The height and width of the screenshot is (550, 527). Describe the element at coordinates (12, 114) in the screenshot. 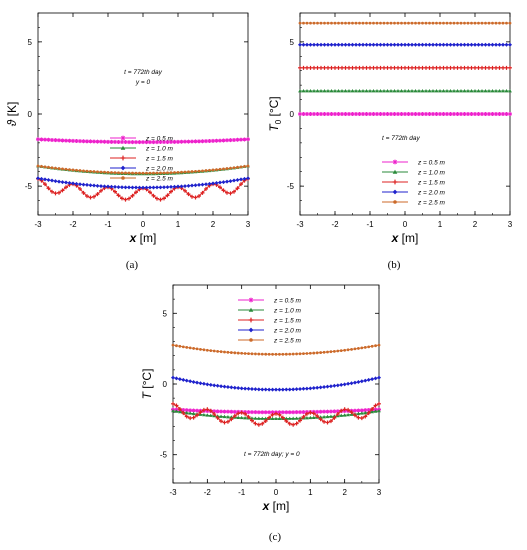

I see `y-axis-label: ϑ [K]` at that location.